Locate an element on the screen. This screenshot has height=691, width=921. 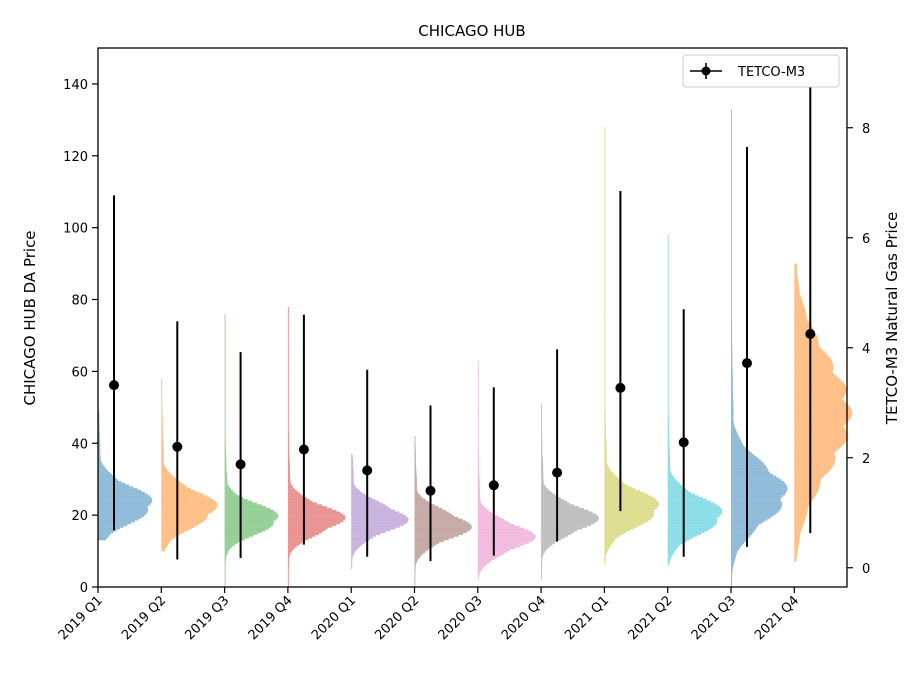
x-tick-label: 2019 Q3 is located at coordinates (207, 618).